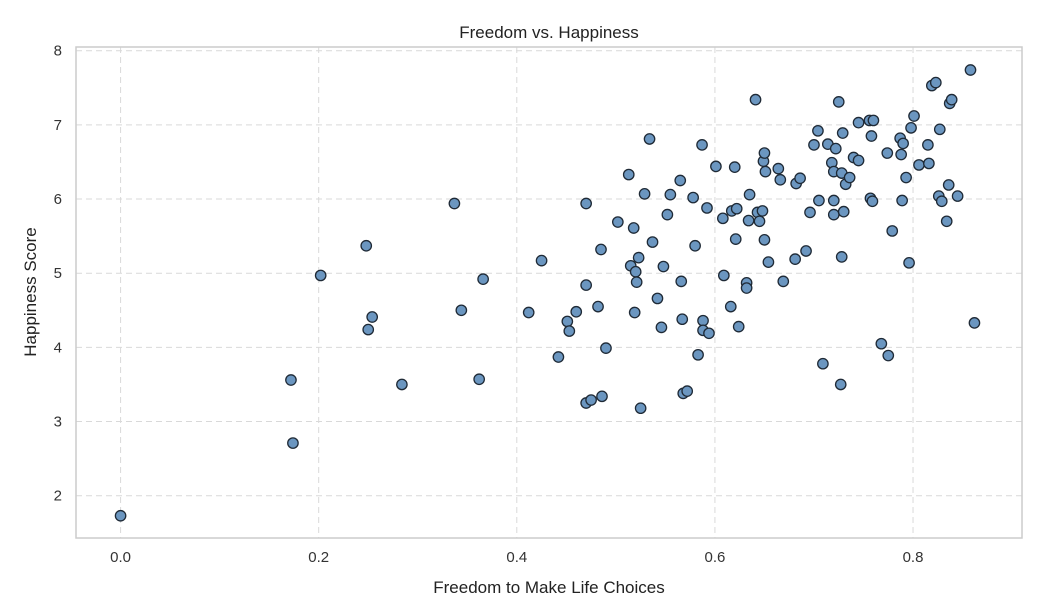 Image resolution: width=1056 pixels, height=602 pixels. Describe the element at coordinates (58, 199) in the screenshot. I see `y-tick-label: 6` at that location.